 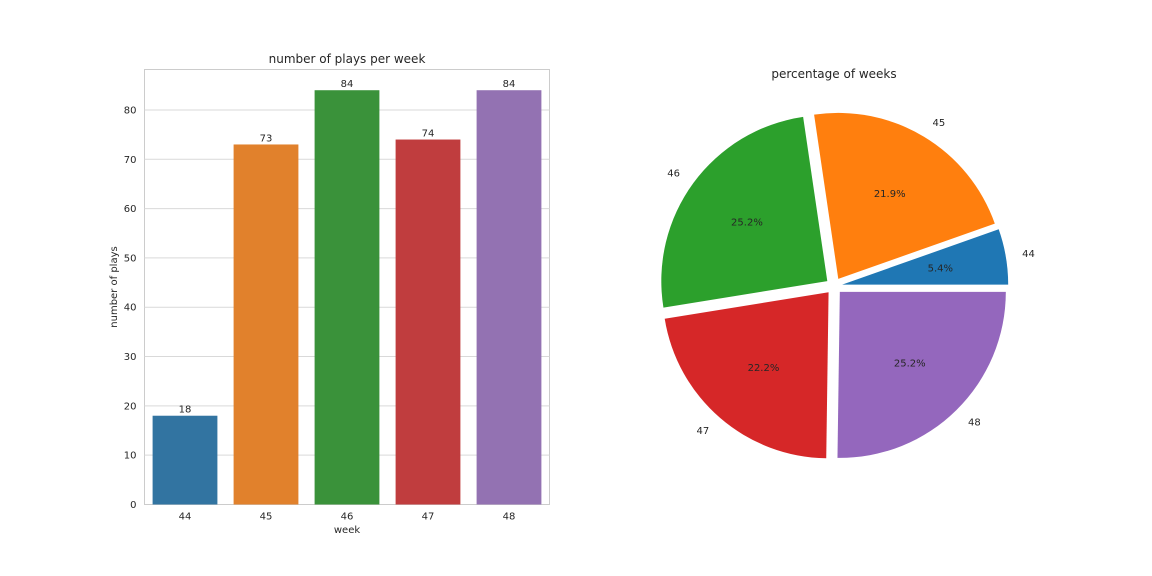 I want to click on pie-category-label: 47, so click(x=703, y=431).